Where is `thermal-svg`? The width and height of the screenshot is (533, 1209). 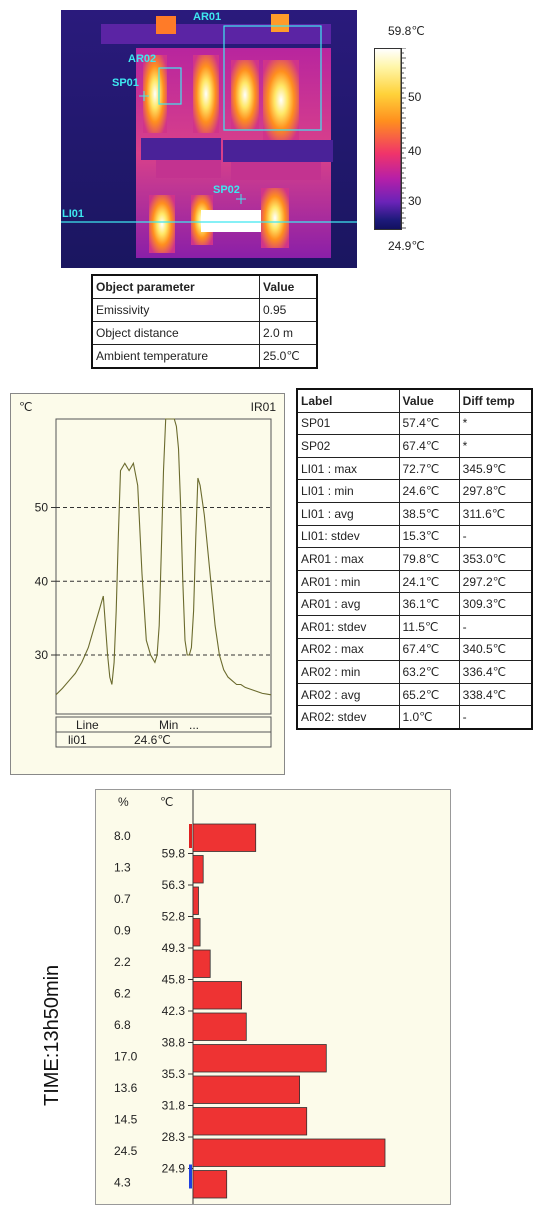
thermal-svg is located at coordinates (209, 139).